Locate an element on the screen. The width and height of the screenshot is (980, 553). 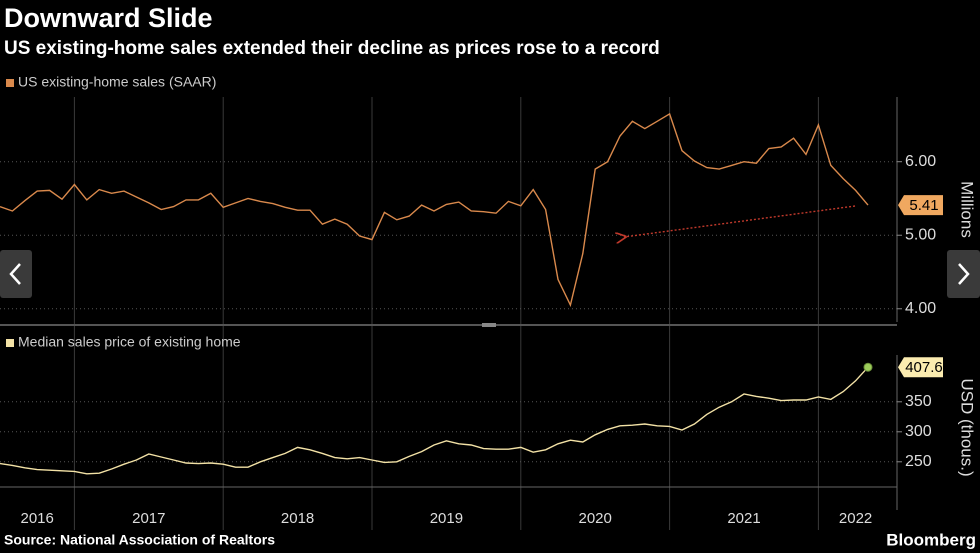
legend-label: Median sales price of existing home is located at coordinates (129, 342).